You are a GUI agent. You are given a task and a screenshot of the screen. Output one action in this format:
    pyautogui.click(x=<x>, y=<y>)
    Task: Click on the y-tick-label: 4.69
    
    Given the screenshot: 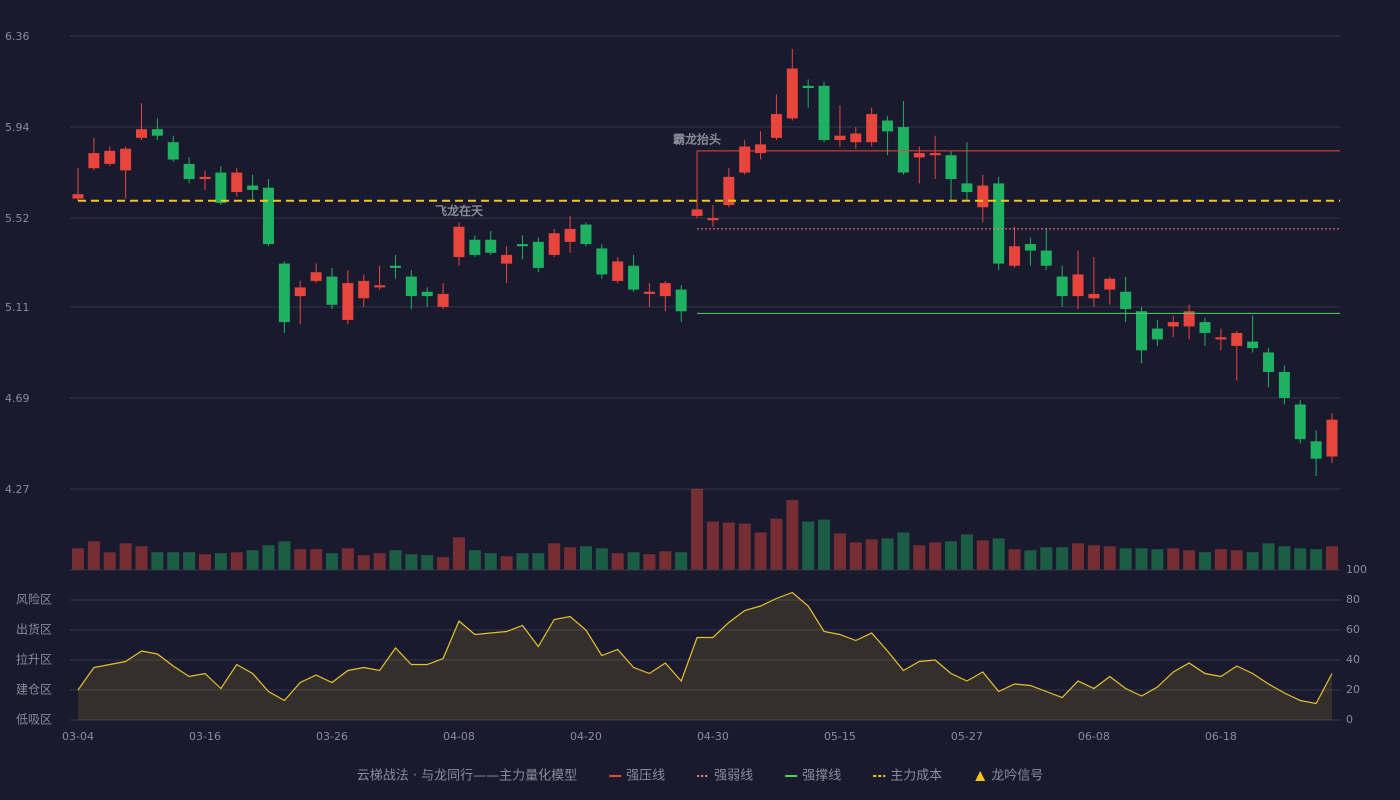 What is the action you would take?
    pyautogui.click(x=17, y=398)
    